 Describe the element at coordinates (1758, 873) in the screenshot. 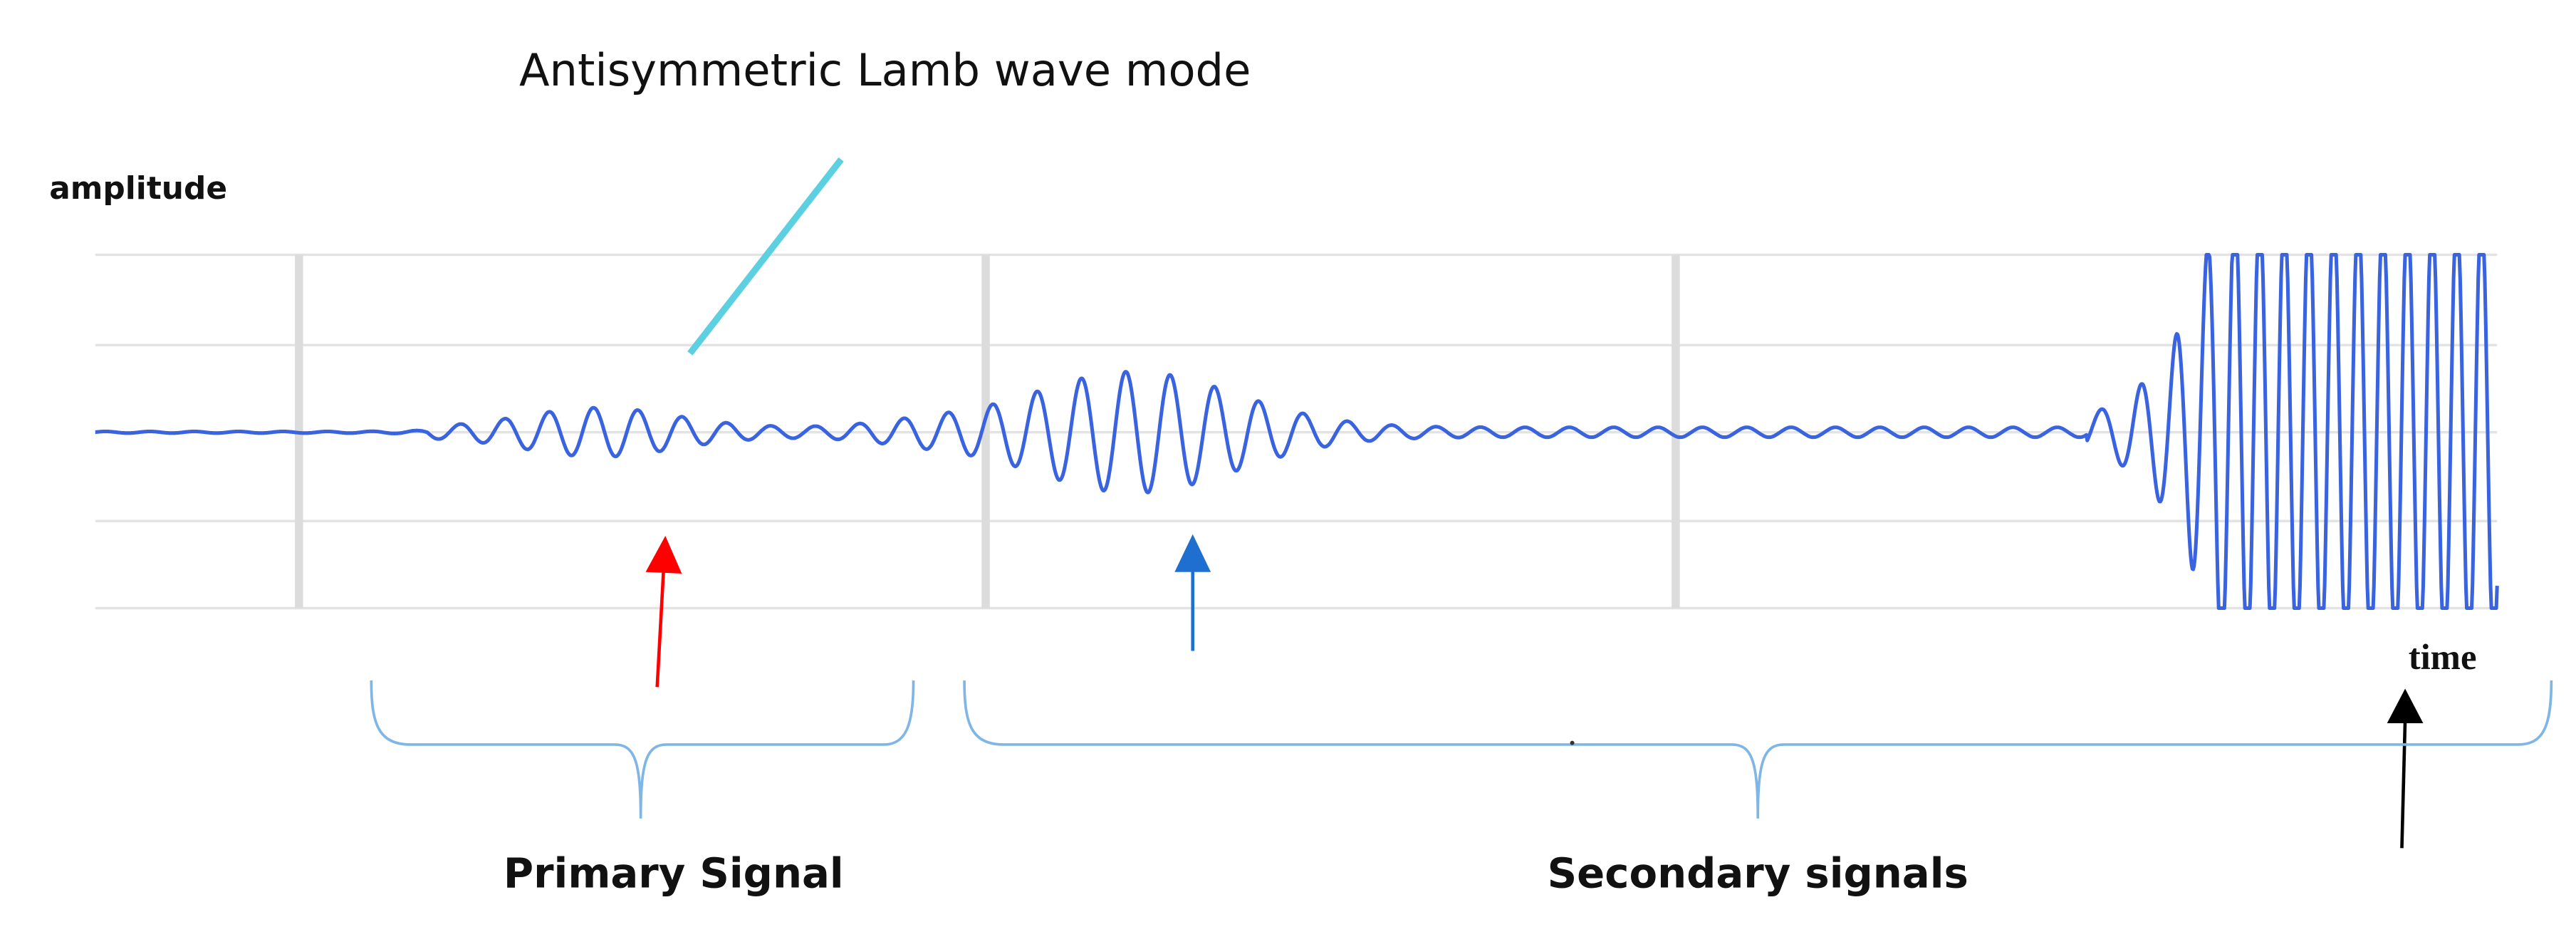

I see `region-label: Secondary signals` at that location.